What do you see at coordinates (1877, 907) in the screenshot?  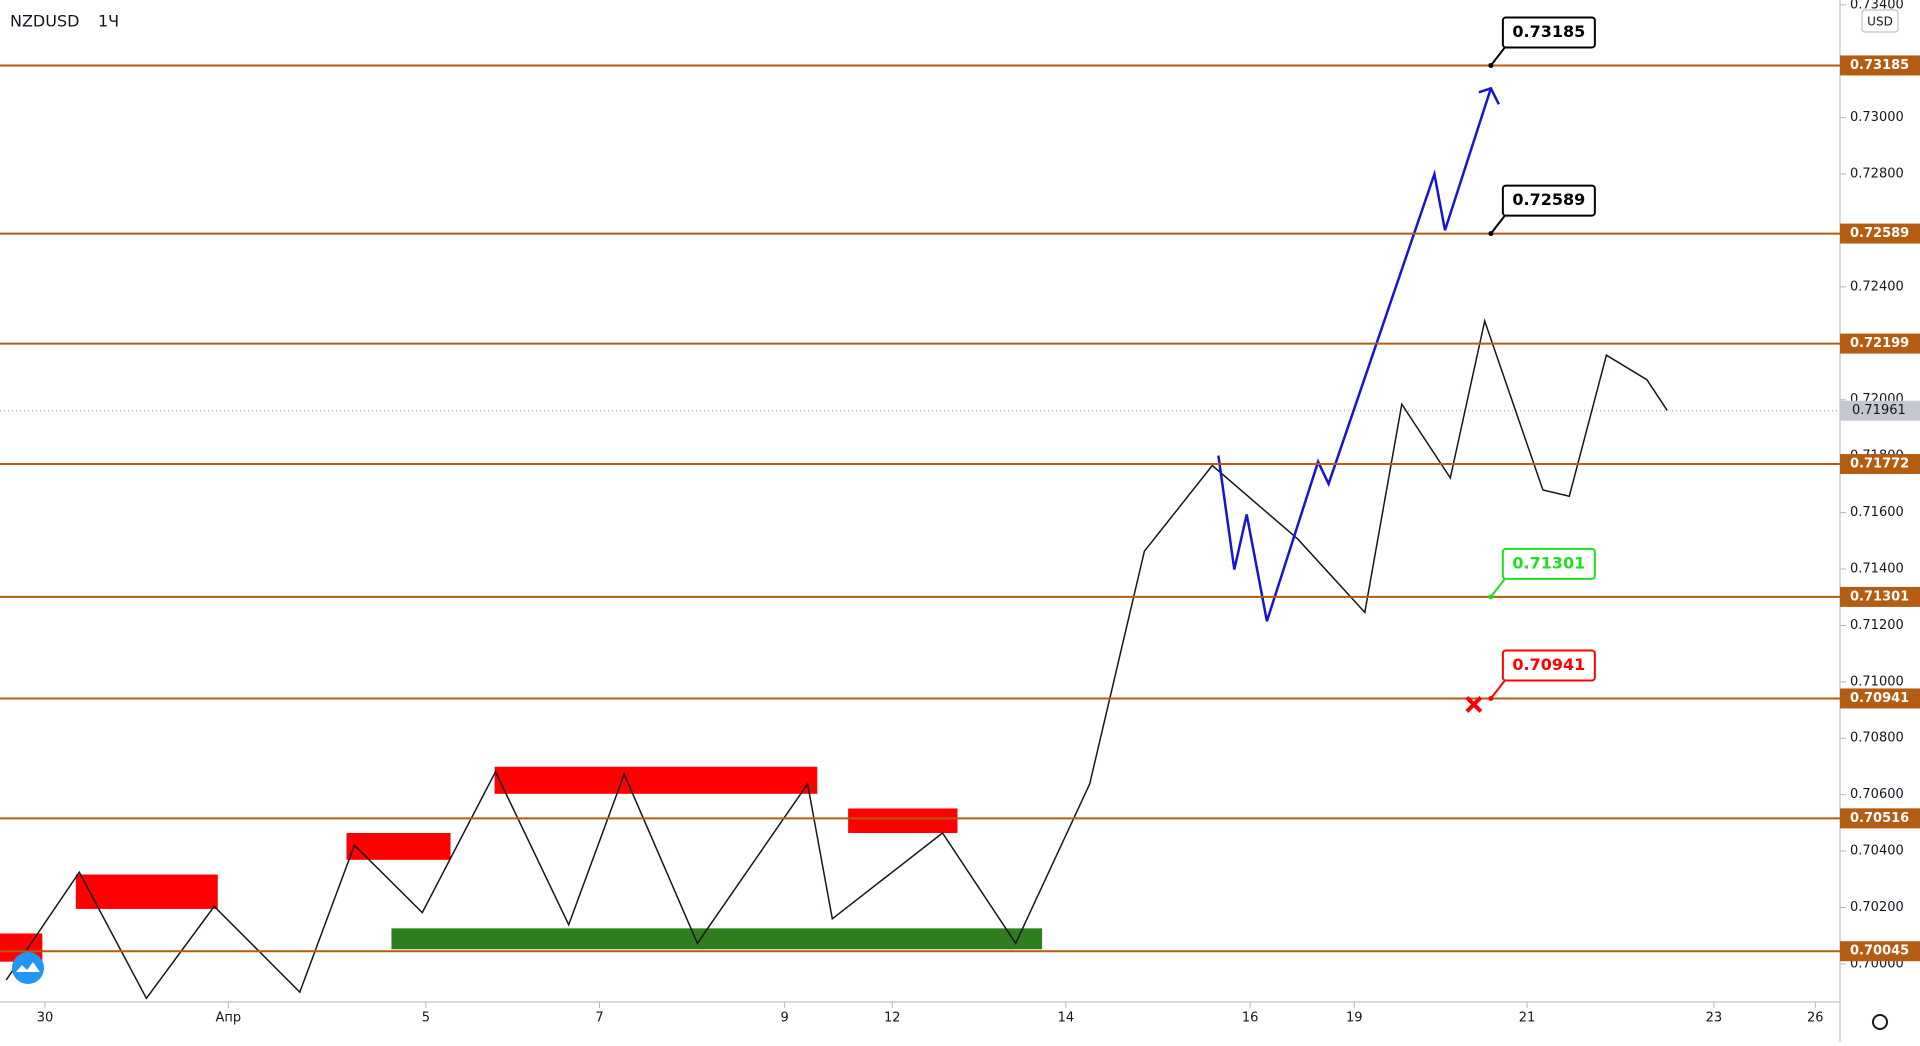 I see `y-tick-label: 0.70200` at bounding box center [1877, 907].